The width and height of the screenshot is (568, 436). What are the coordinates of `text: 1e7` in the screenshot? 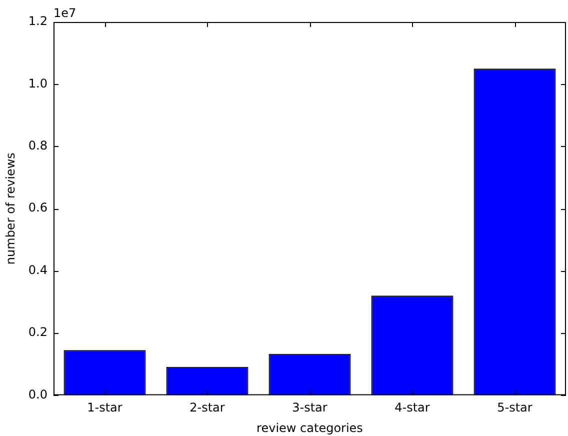 It's located at (64, 13).